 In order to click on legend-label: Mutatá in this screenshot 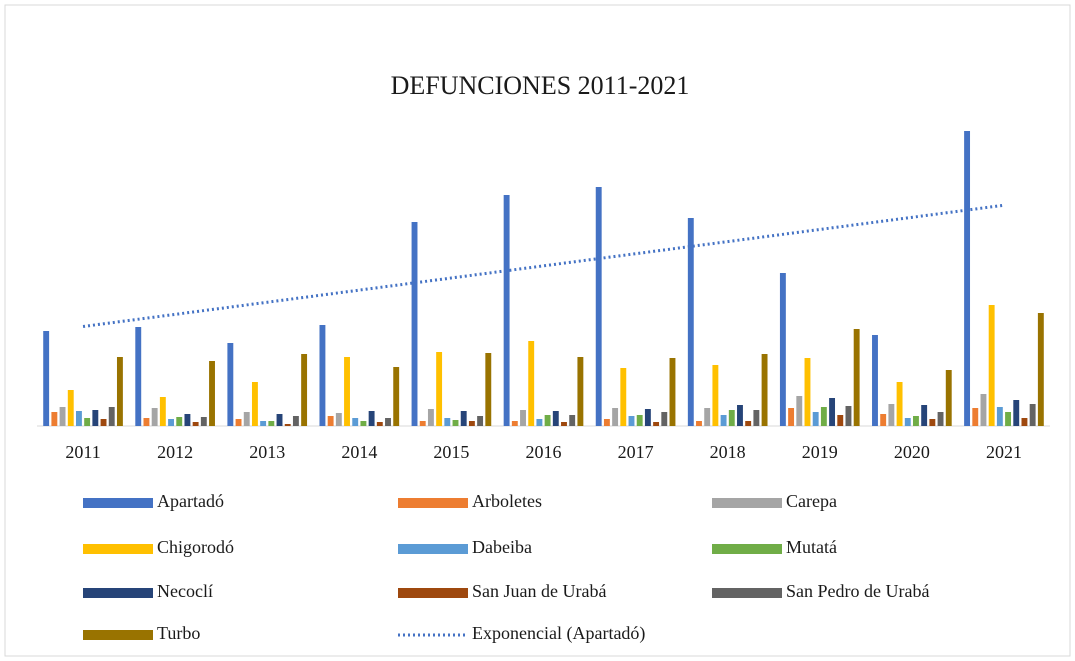, I will do `click(811, 547)`.